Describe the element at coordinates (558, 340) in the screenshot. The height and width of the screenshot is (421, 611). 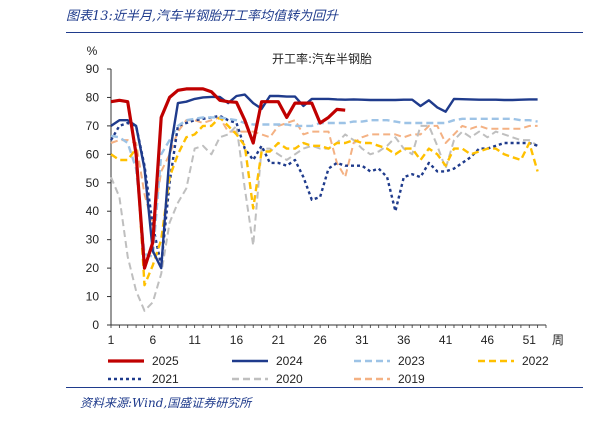
I see `x-axis-unit: 周` at that location.